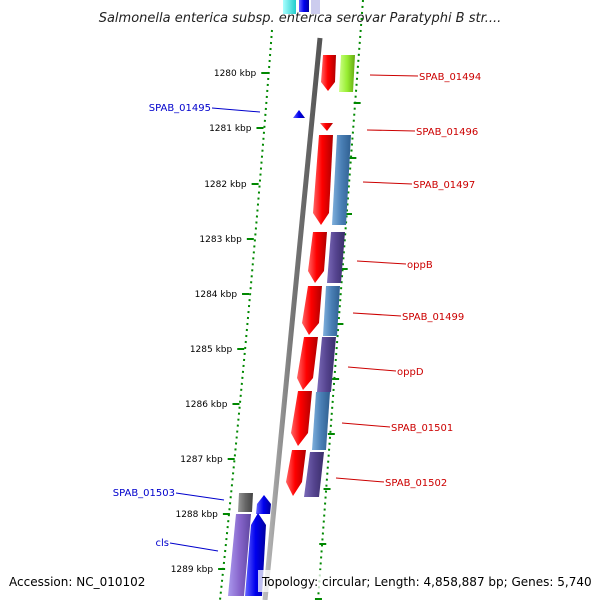  Describe the element at coordinates (77, 582) in the screenshot. I see `accession-text: Accession: NC_010102` at that location.